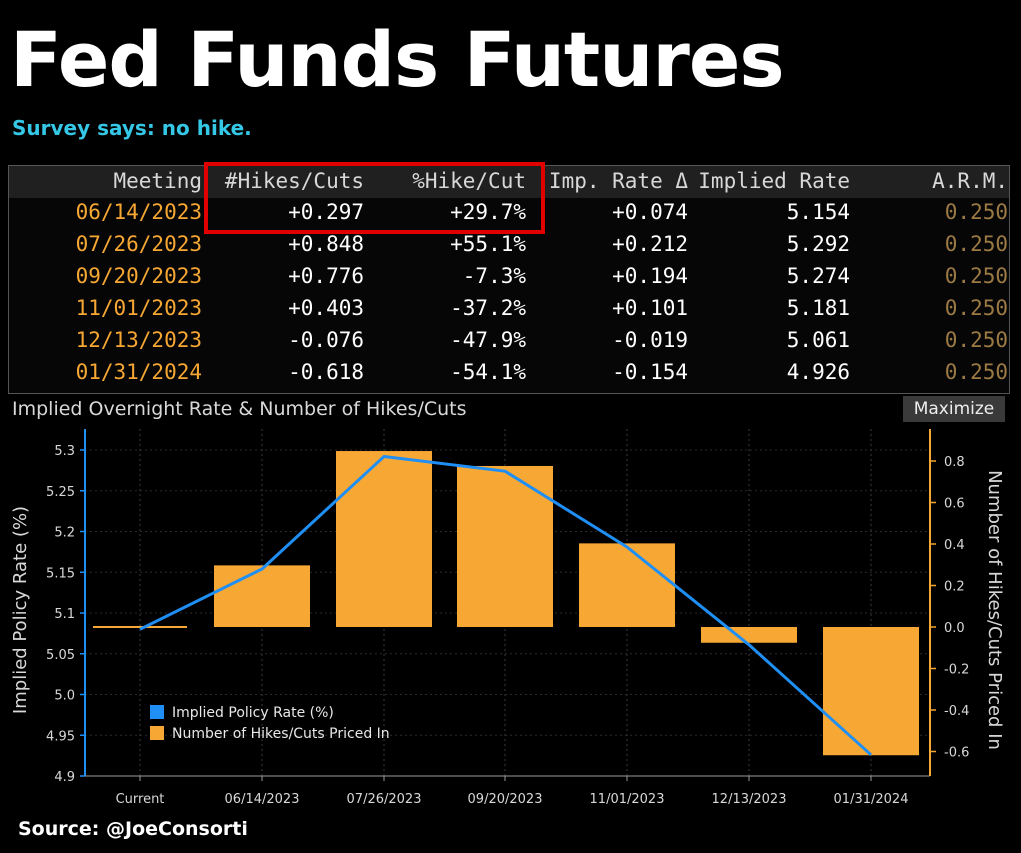 This screenshot has width=1021, height=853. What do you see at coordinates (20, 610) in the screenshot?
I see `left-axis-title: Implied Policy Rate (%)` at bounding box center [20, 610].